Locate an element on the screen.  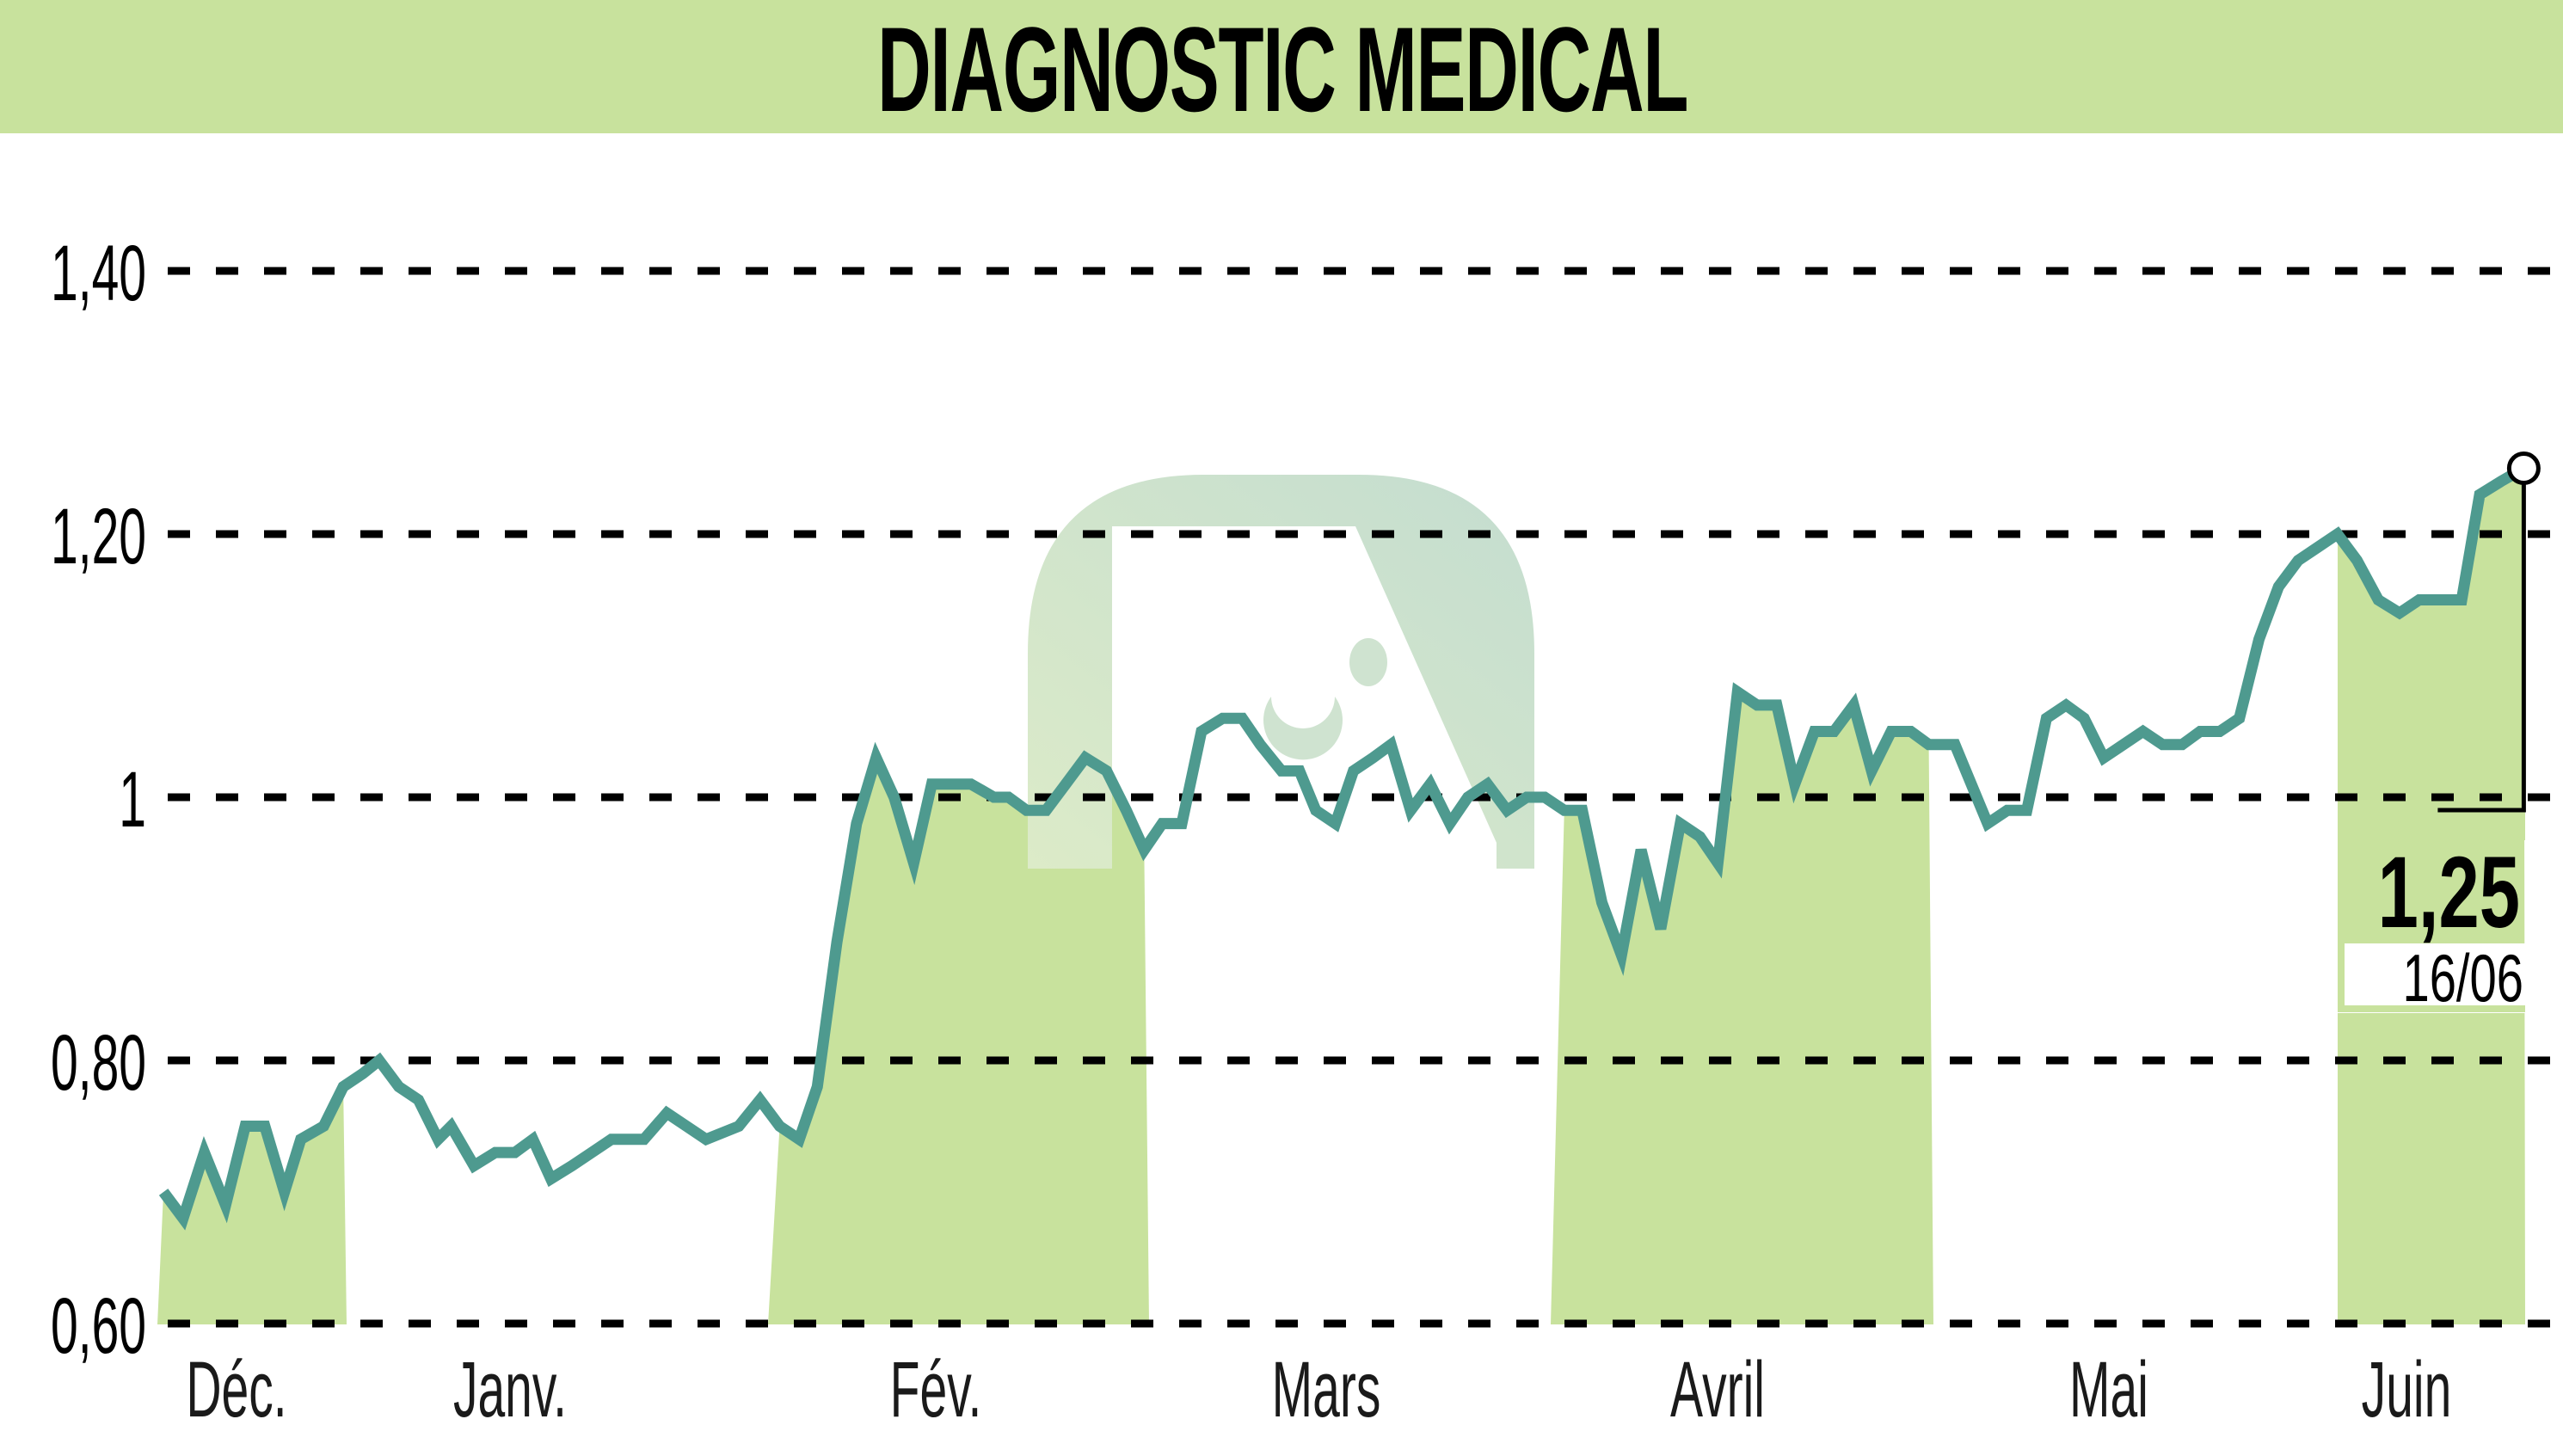
last-date-label: 16/06 is located at coordinates (2462, 979).